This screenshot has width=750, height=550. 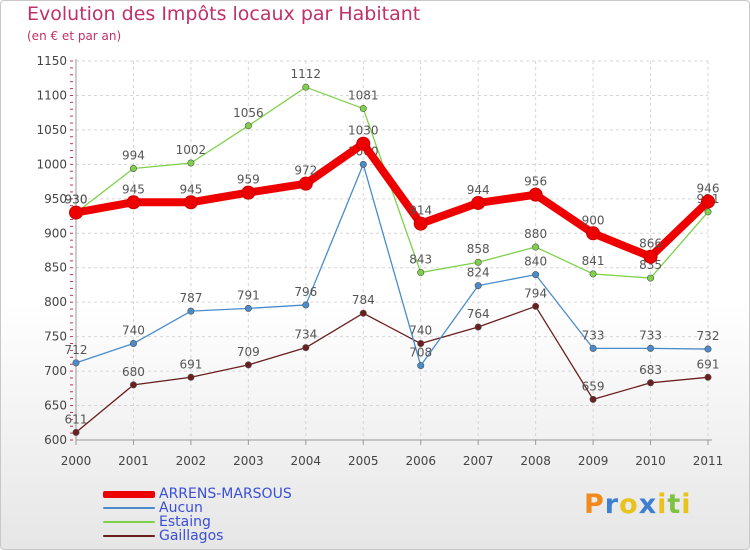 I want to click on x-tick-label: 2003, so click(x=248, y=461).